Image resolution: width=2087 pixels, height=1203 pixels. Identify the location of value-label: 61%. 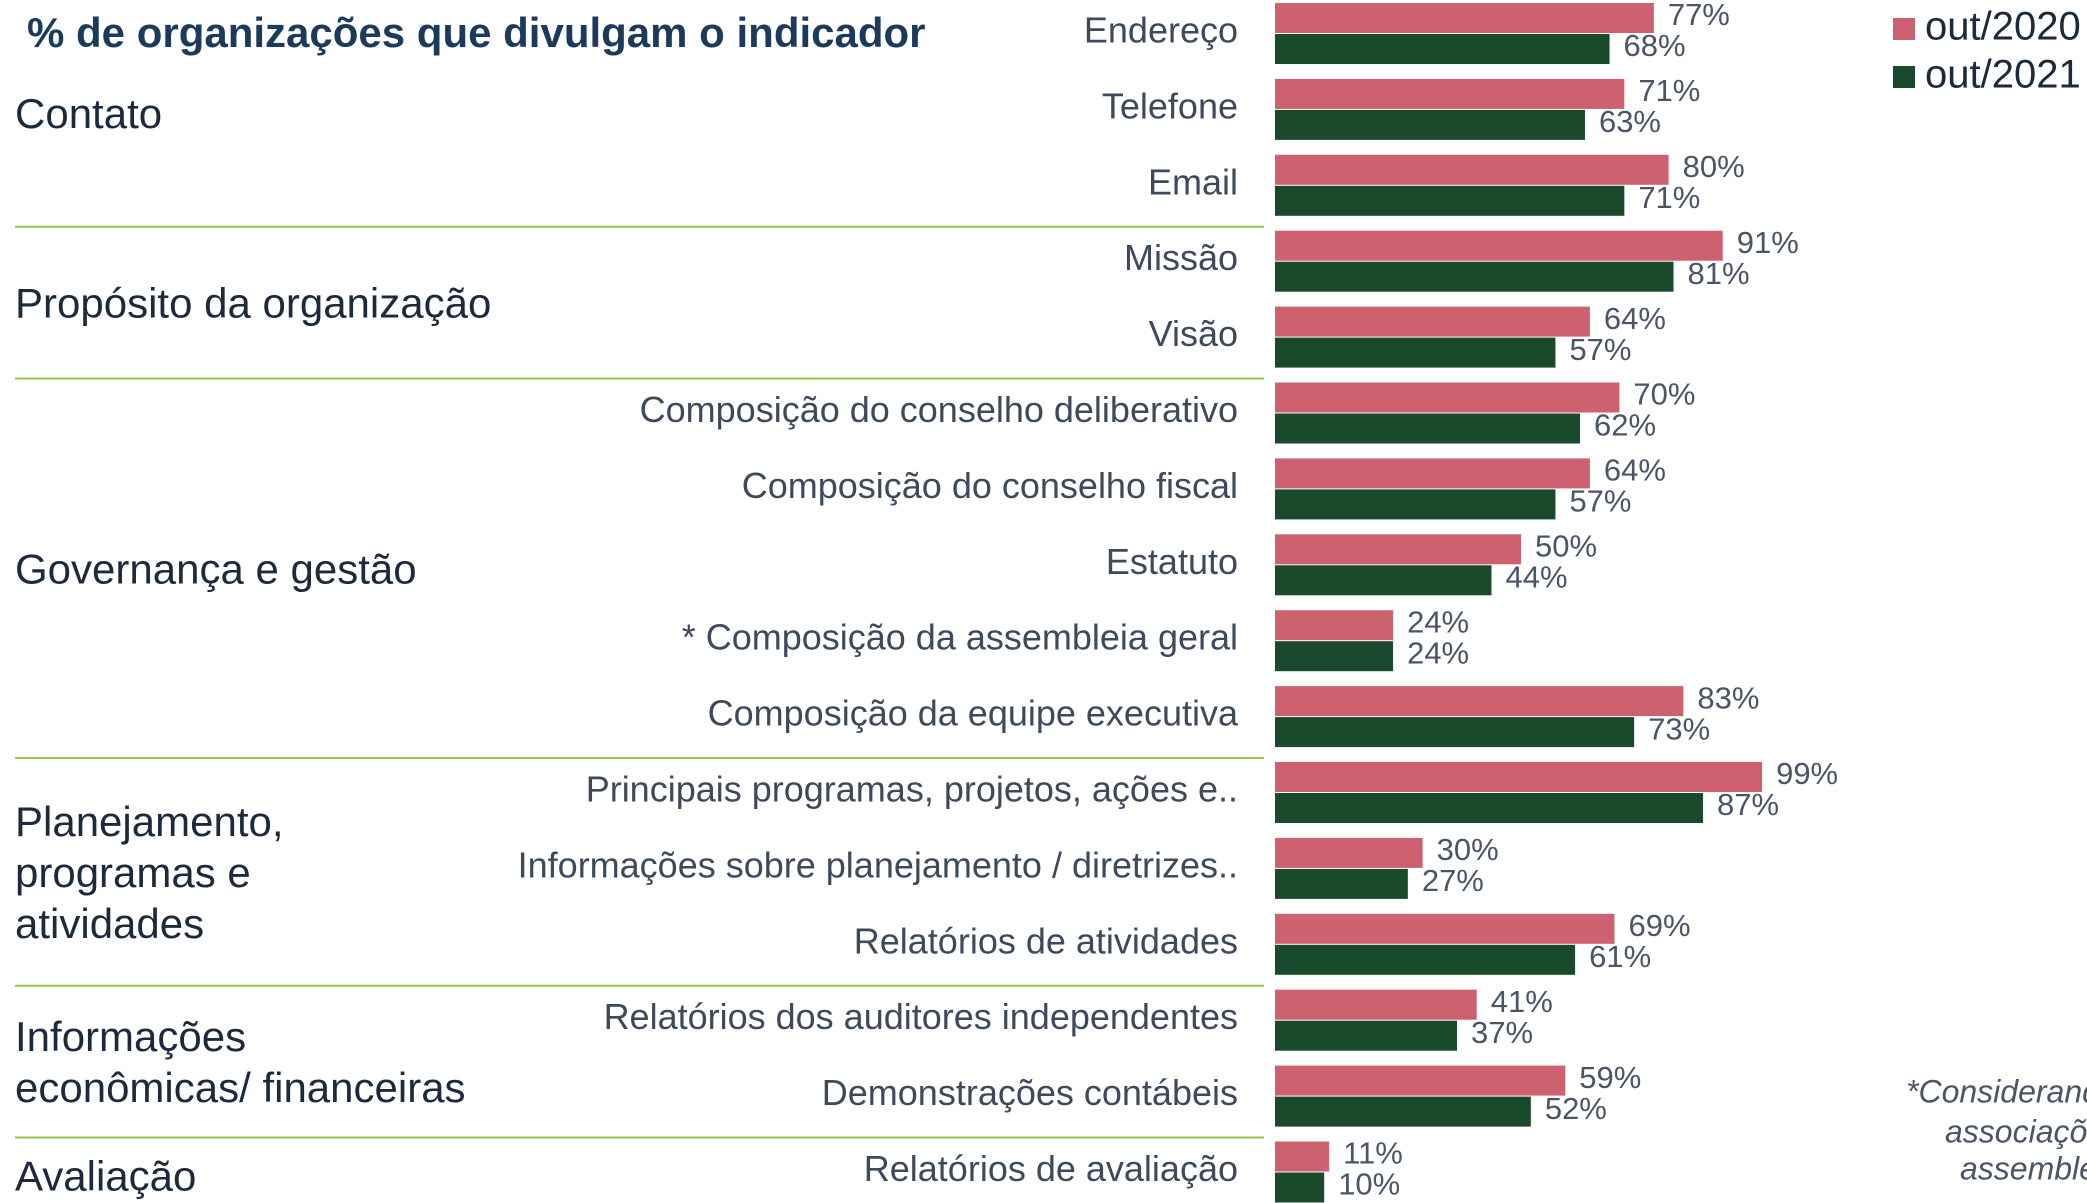
(1620, 956).